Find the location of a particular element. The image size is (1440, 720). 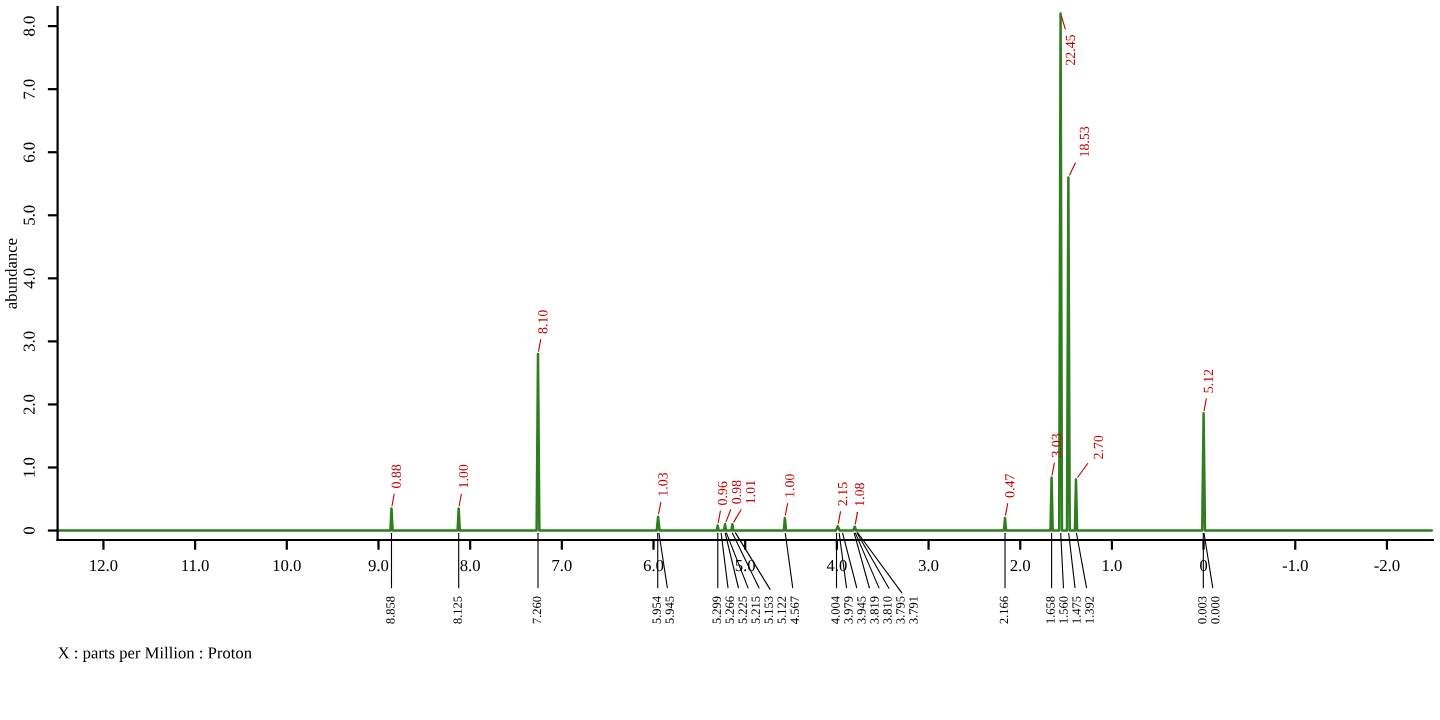

x-tick-label: -2.0 is located at coordinates (1387, 565).